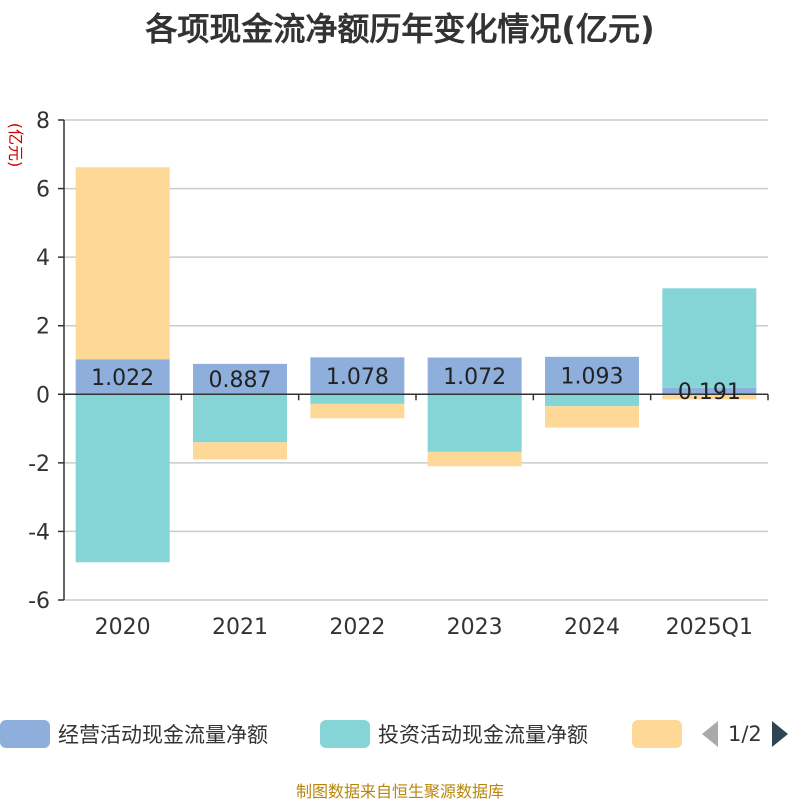 The image size is (800, 802). Describe the element at coordinates (592, 627) in the screenshot. I see `x-tick-label: 2024` at that location.